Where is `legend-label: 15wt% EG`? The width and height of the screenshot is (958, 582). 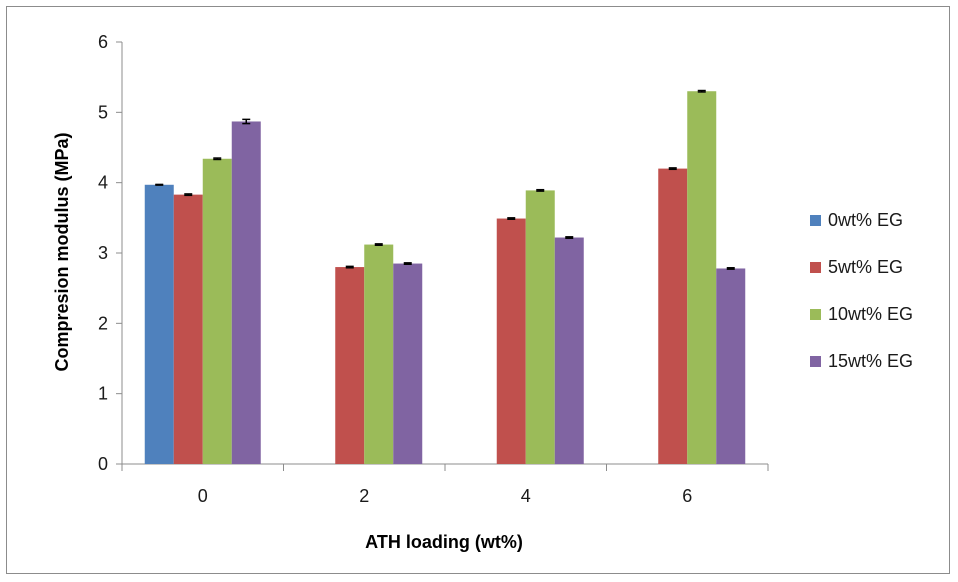 legend-label: 15wt% EG is located at coordinates (870, 361).